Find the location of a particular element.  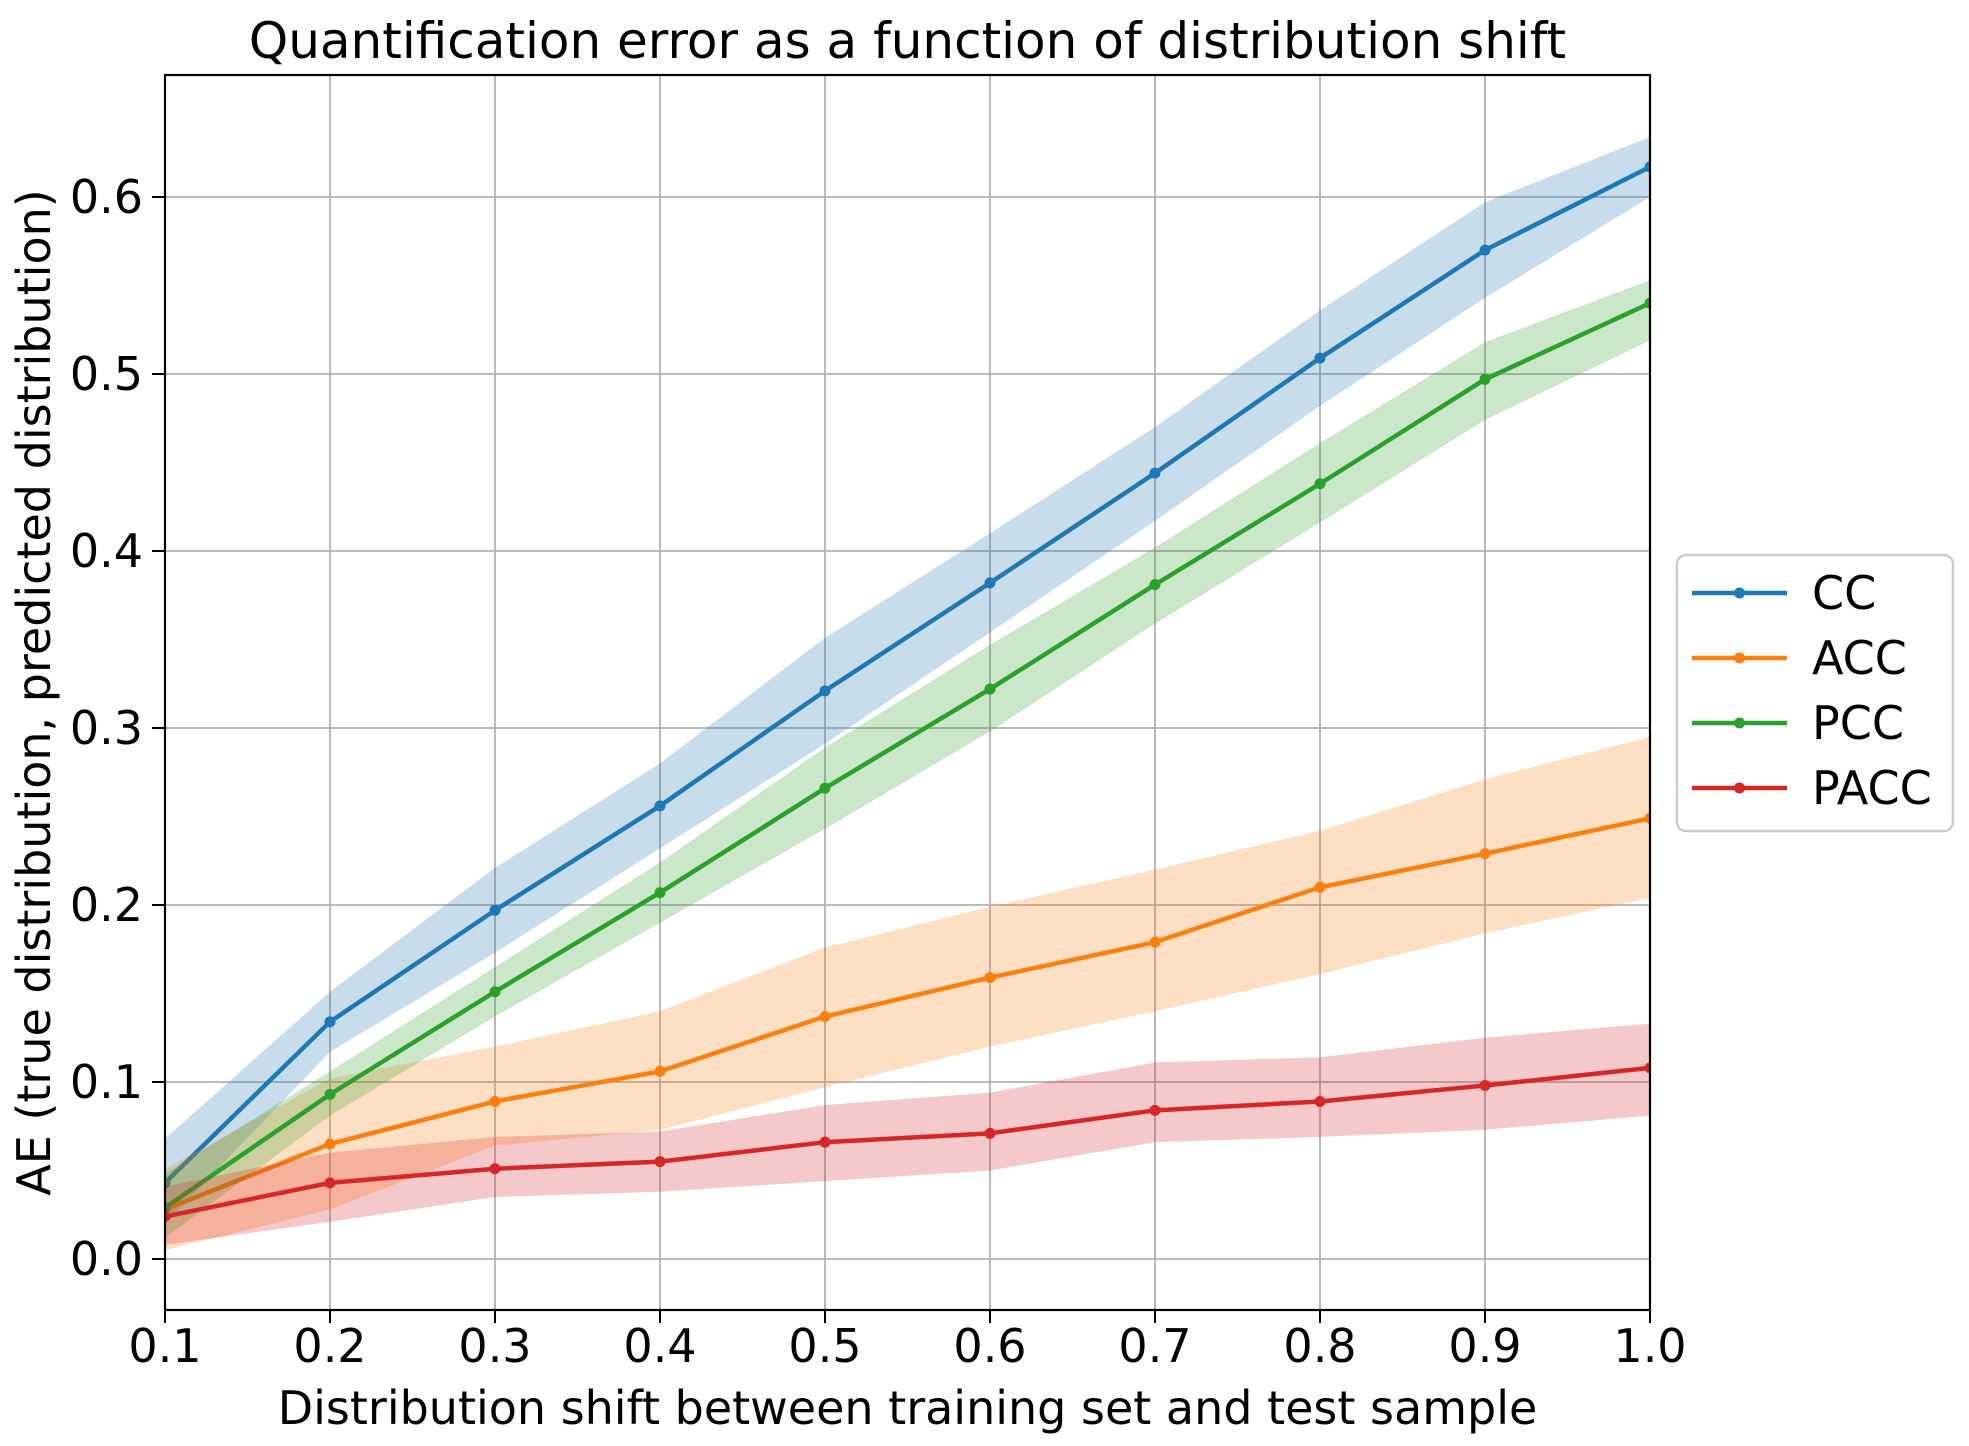

x-tick-label: 0.5 is located at coordinates (824, 1346).